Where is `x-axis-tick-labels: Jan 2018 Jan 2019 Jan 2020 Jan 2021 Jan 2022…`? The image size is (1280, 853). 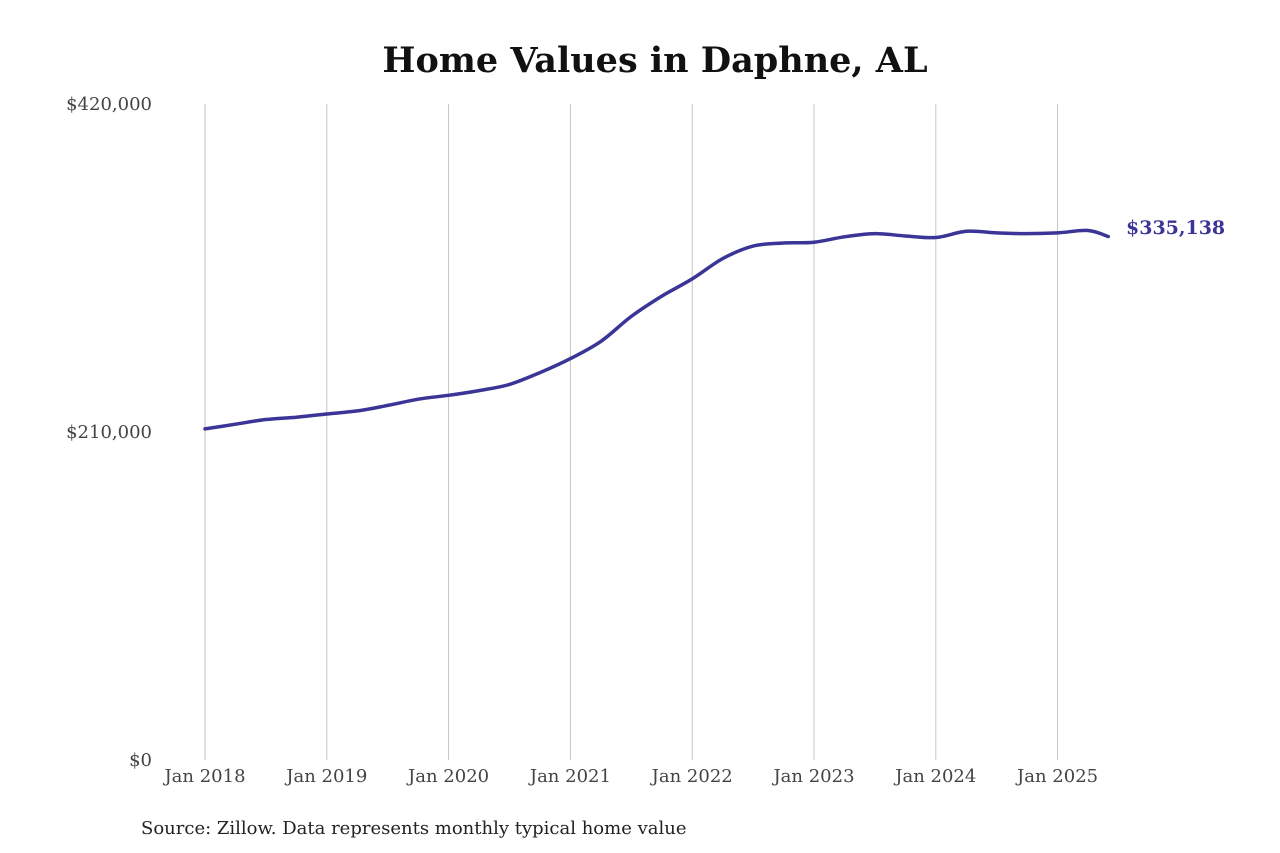
x-axis-tick-labels: Jan 2018 Jan 2019 Jan 2020 Jan 2021 Jan 2022… is located at coordinates (630, 776).